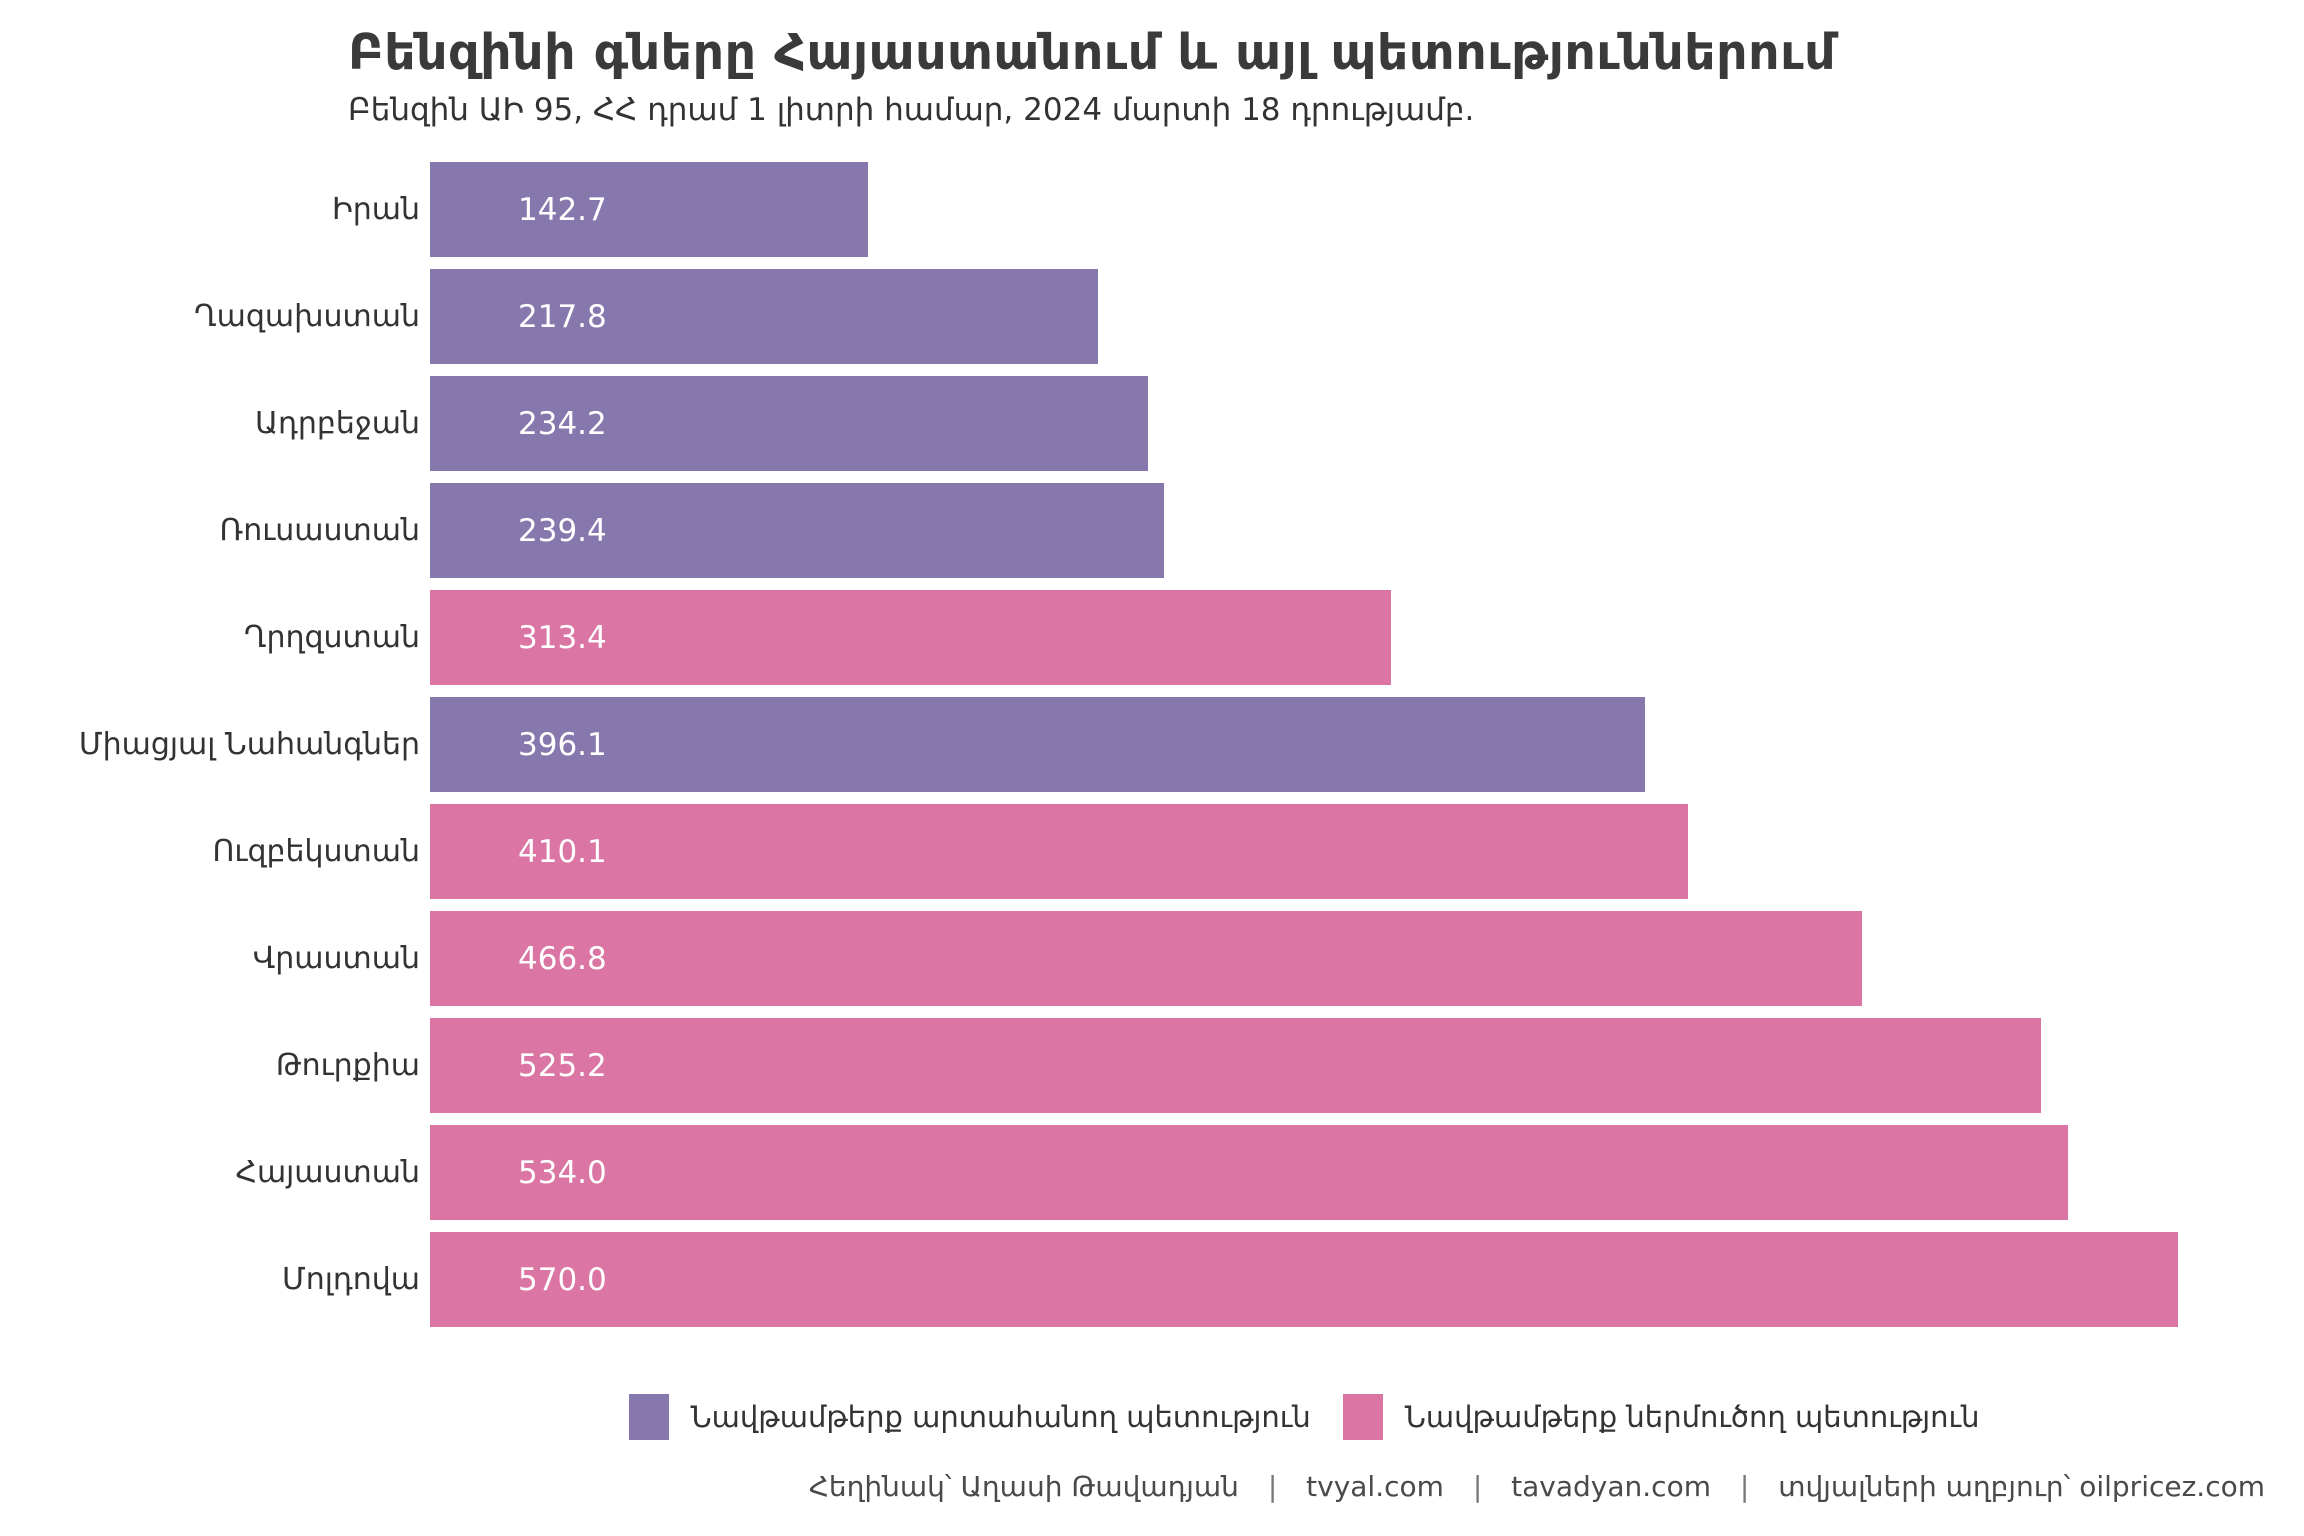 This screenshot has height=1536, width=2304. I want to click on chart-row: Վրաստան 466.8, so click(1109, 958).